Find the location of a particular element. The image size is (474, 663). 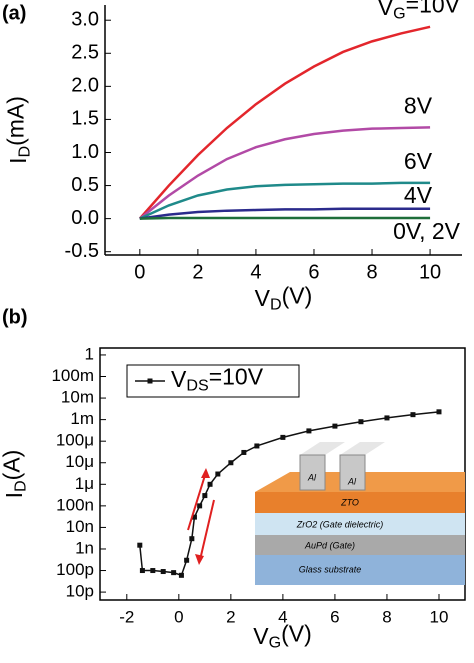

inset-label: ZTO is located at coordinates (349, 502).